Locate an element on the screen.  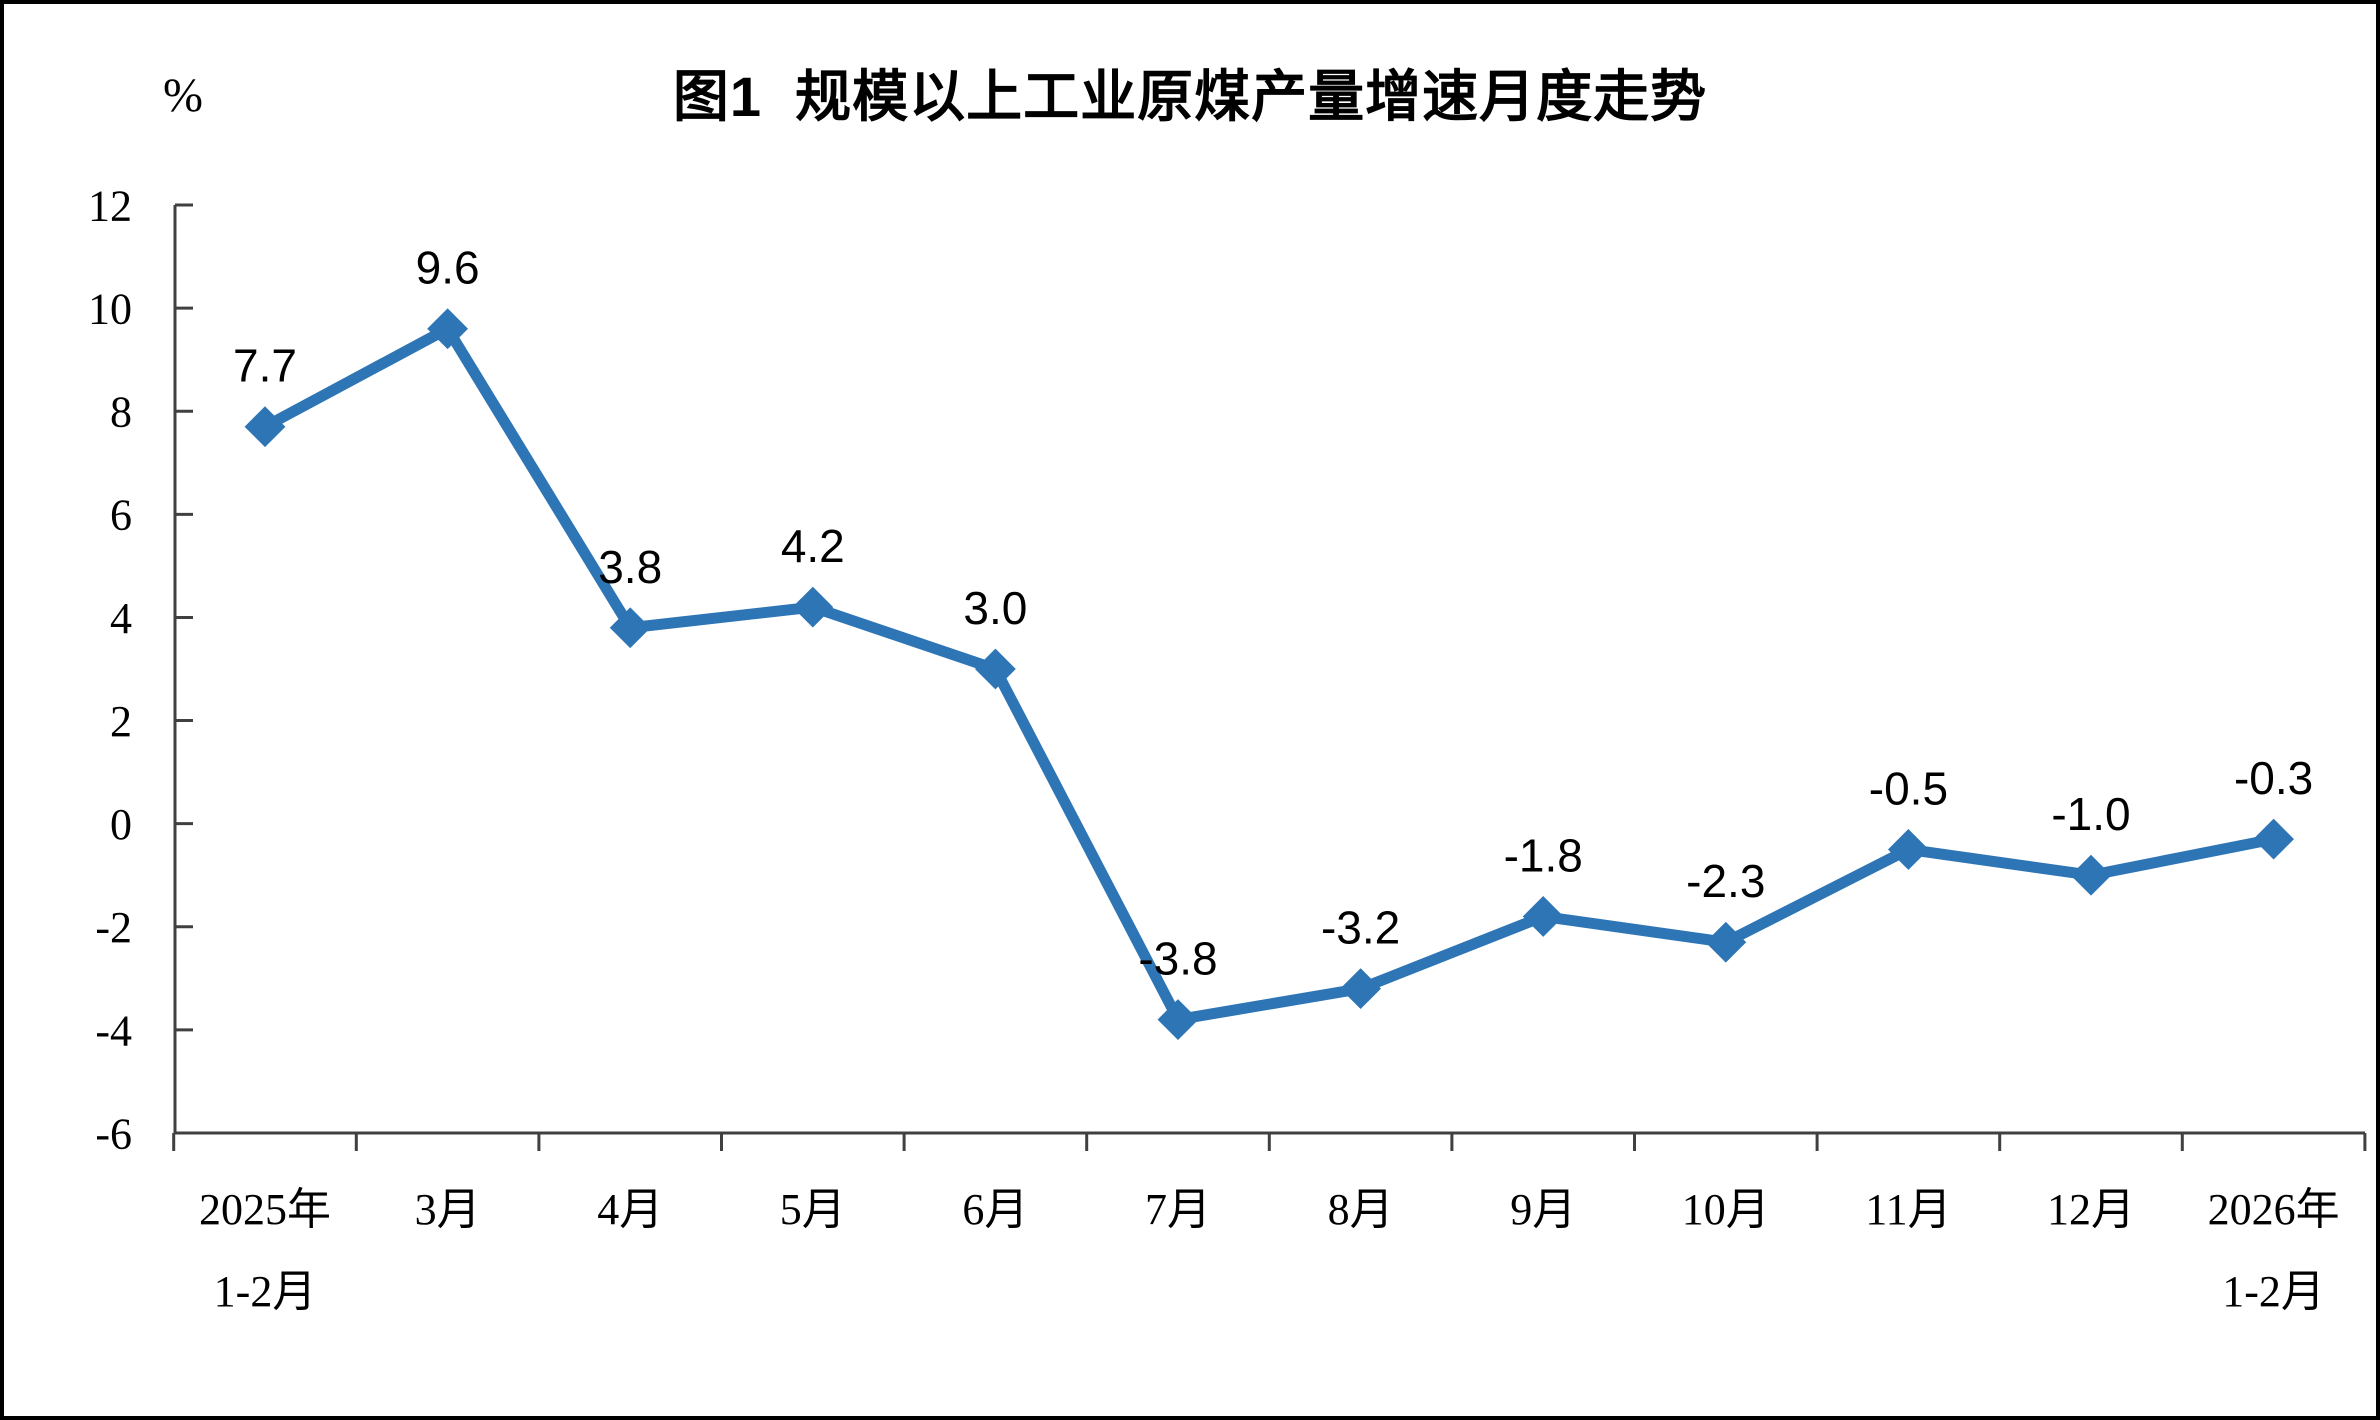
x-category-label: 4月 is located at coordinates (630, 1209).